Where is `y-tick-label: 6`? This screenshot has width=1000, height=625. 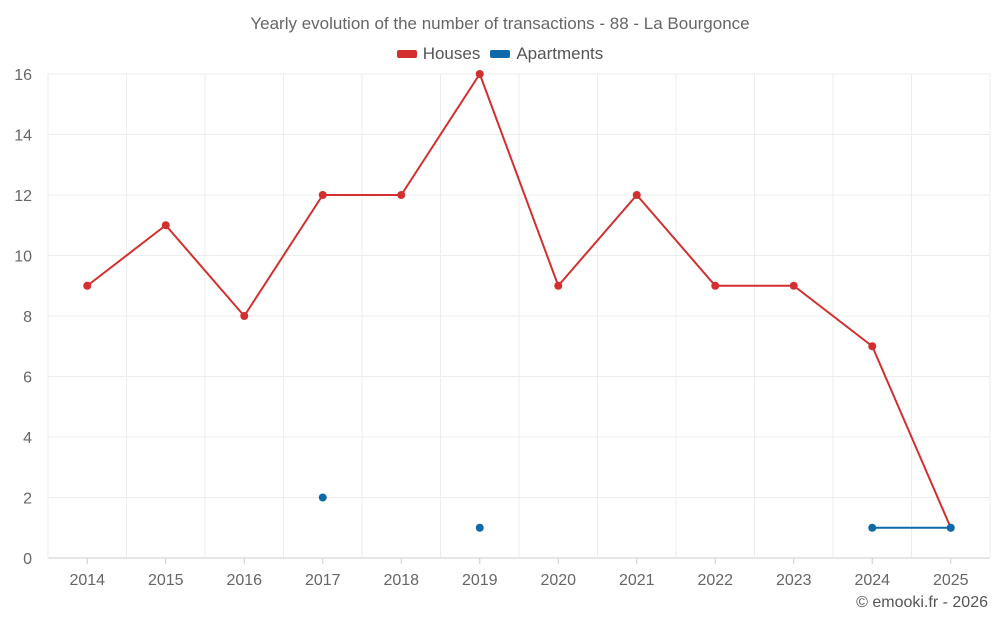
y-tick-label: 6 is located at coordinates (27, 378).